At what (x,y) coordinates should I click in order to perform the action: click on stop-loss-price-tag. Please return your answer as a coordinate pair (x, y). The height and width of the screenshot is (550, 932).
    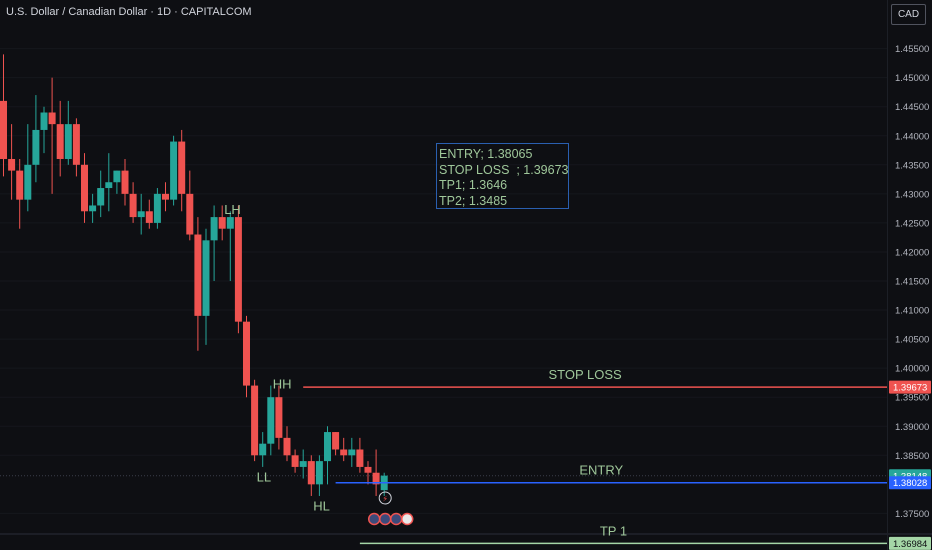
    Looking at the image, I should click on (910, 387).